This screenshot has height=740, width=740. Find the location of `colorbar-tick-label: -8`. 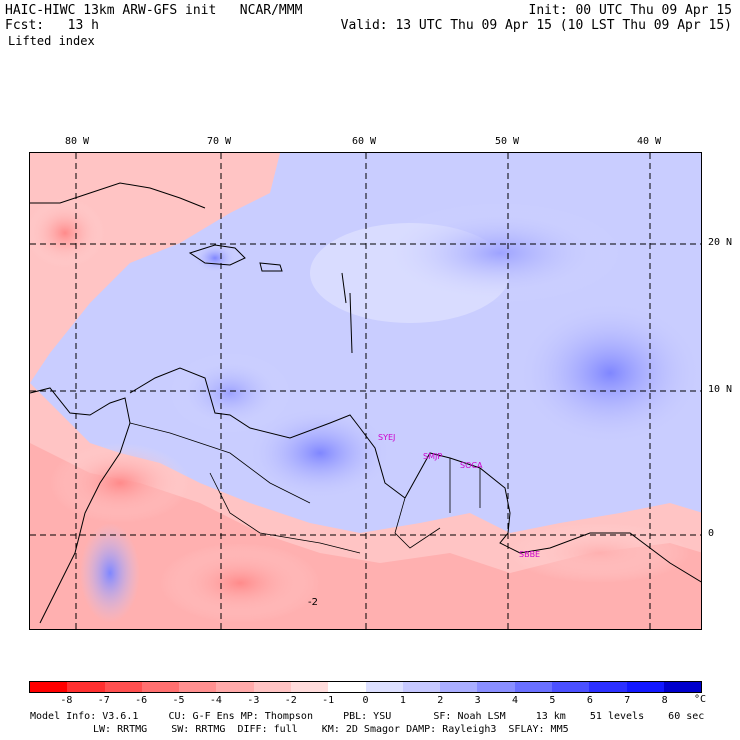

colorbar-tick-label: -8 is located at coordinates (66, 700).